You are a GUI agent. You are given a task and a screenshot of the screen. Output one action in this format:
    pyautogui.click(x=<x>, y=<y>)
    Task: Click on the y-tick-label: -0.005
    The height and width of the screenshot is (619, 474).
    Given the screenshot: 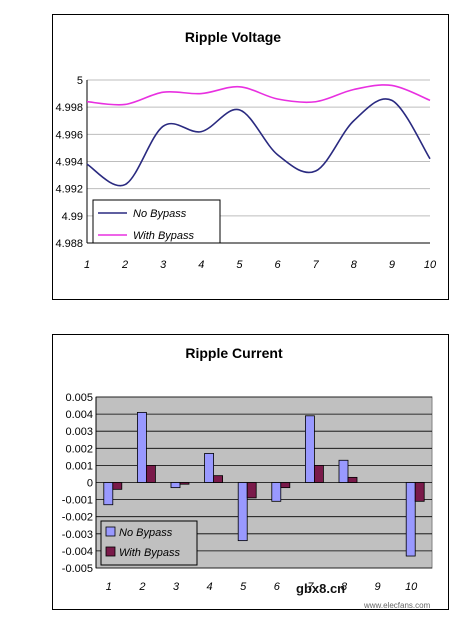 What is the action you would take?
    pyautogui.click(x=77, y=569)
    